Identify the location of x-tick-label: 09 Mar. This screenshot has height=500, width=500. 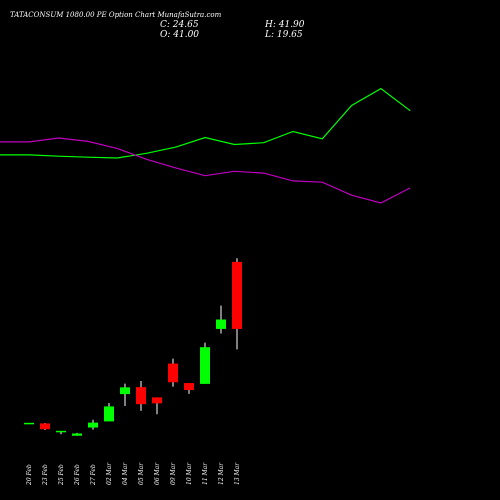
(173, 473).